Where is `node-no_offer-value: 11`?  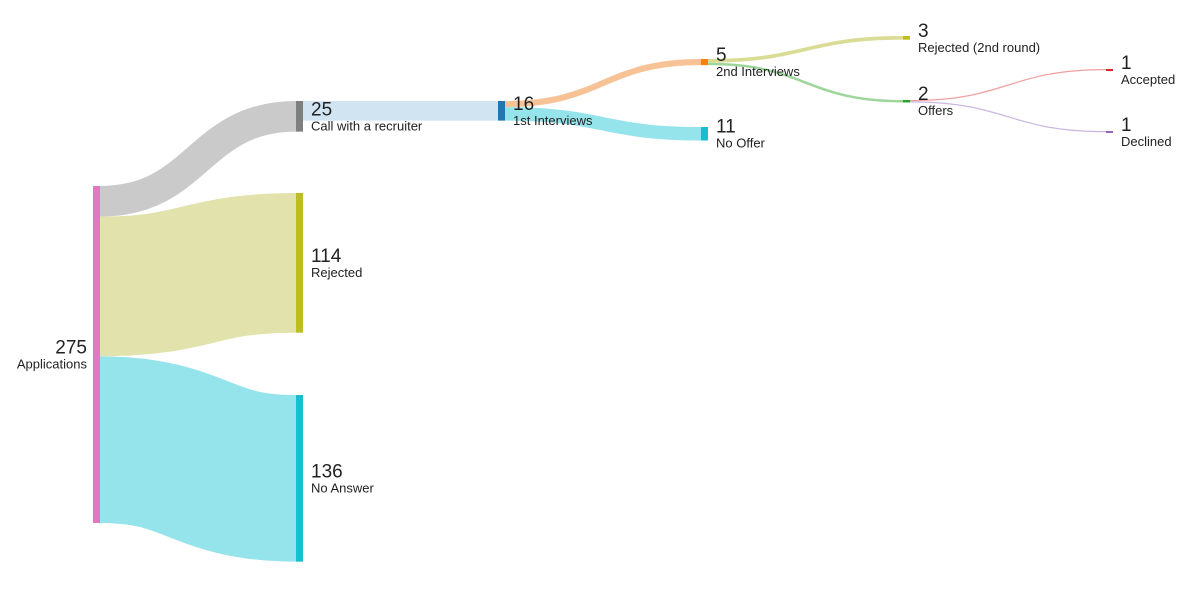 node-no_offer-value: 11 is located at coordinates (726, 127).